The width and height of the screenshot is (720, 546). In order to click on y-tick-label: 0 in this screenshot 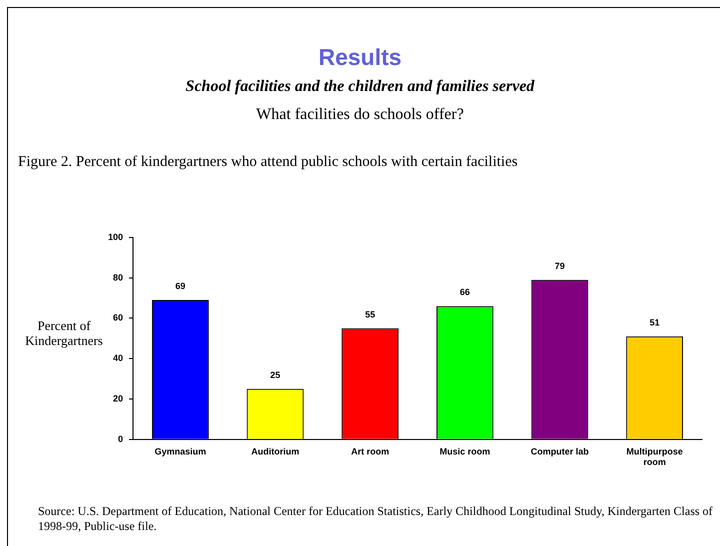, I will do `click(120, 439)`.